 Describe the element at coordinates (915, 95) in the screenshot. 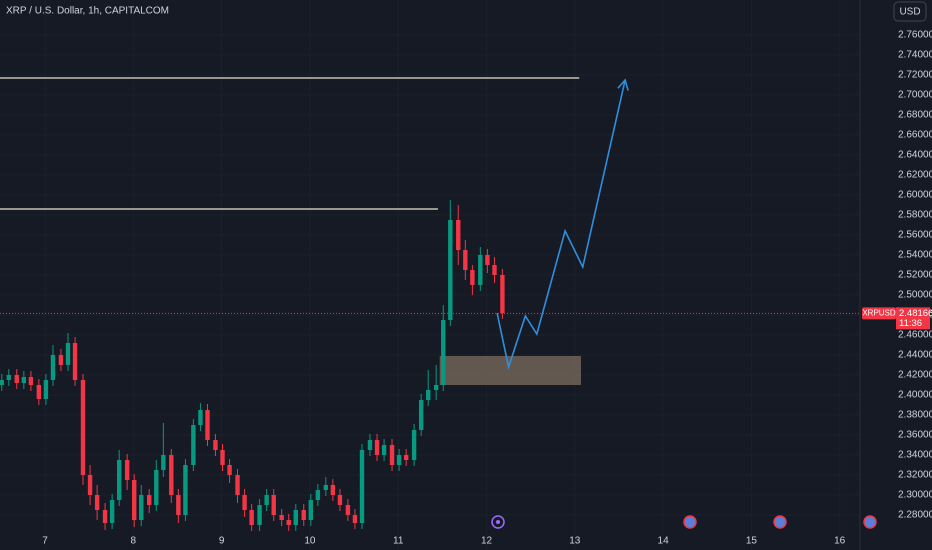

I see `y-tick-label: 2.70000` at that location.